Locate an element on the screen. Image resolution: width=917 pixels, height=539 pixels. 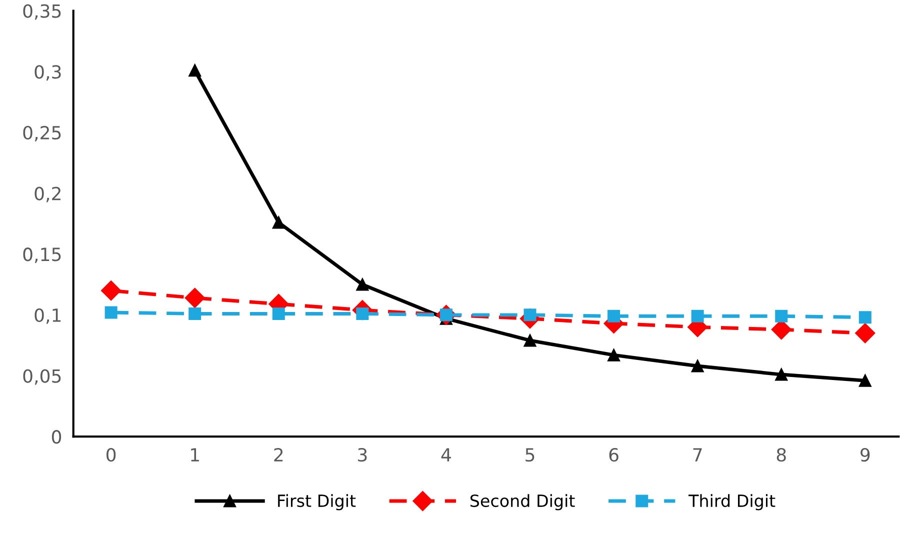
y-tick-label: 0,05 is located at coordinates (42, 377).